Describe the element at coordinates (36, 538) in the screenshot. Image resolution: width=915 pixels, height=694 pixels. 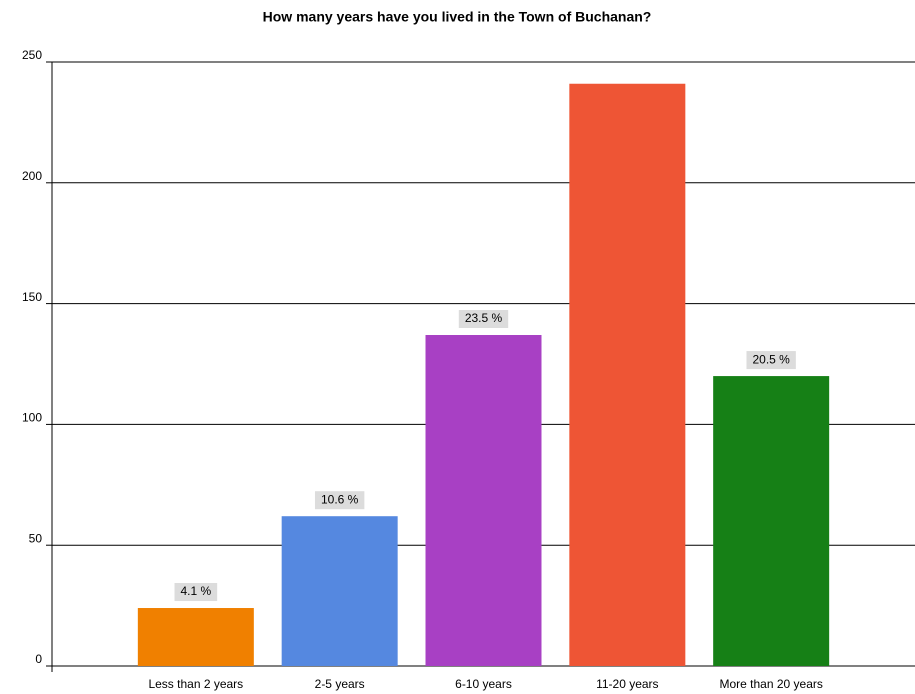
I see `y-tick-label: 50` at that location.